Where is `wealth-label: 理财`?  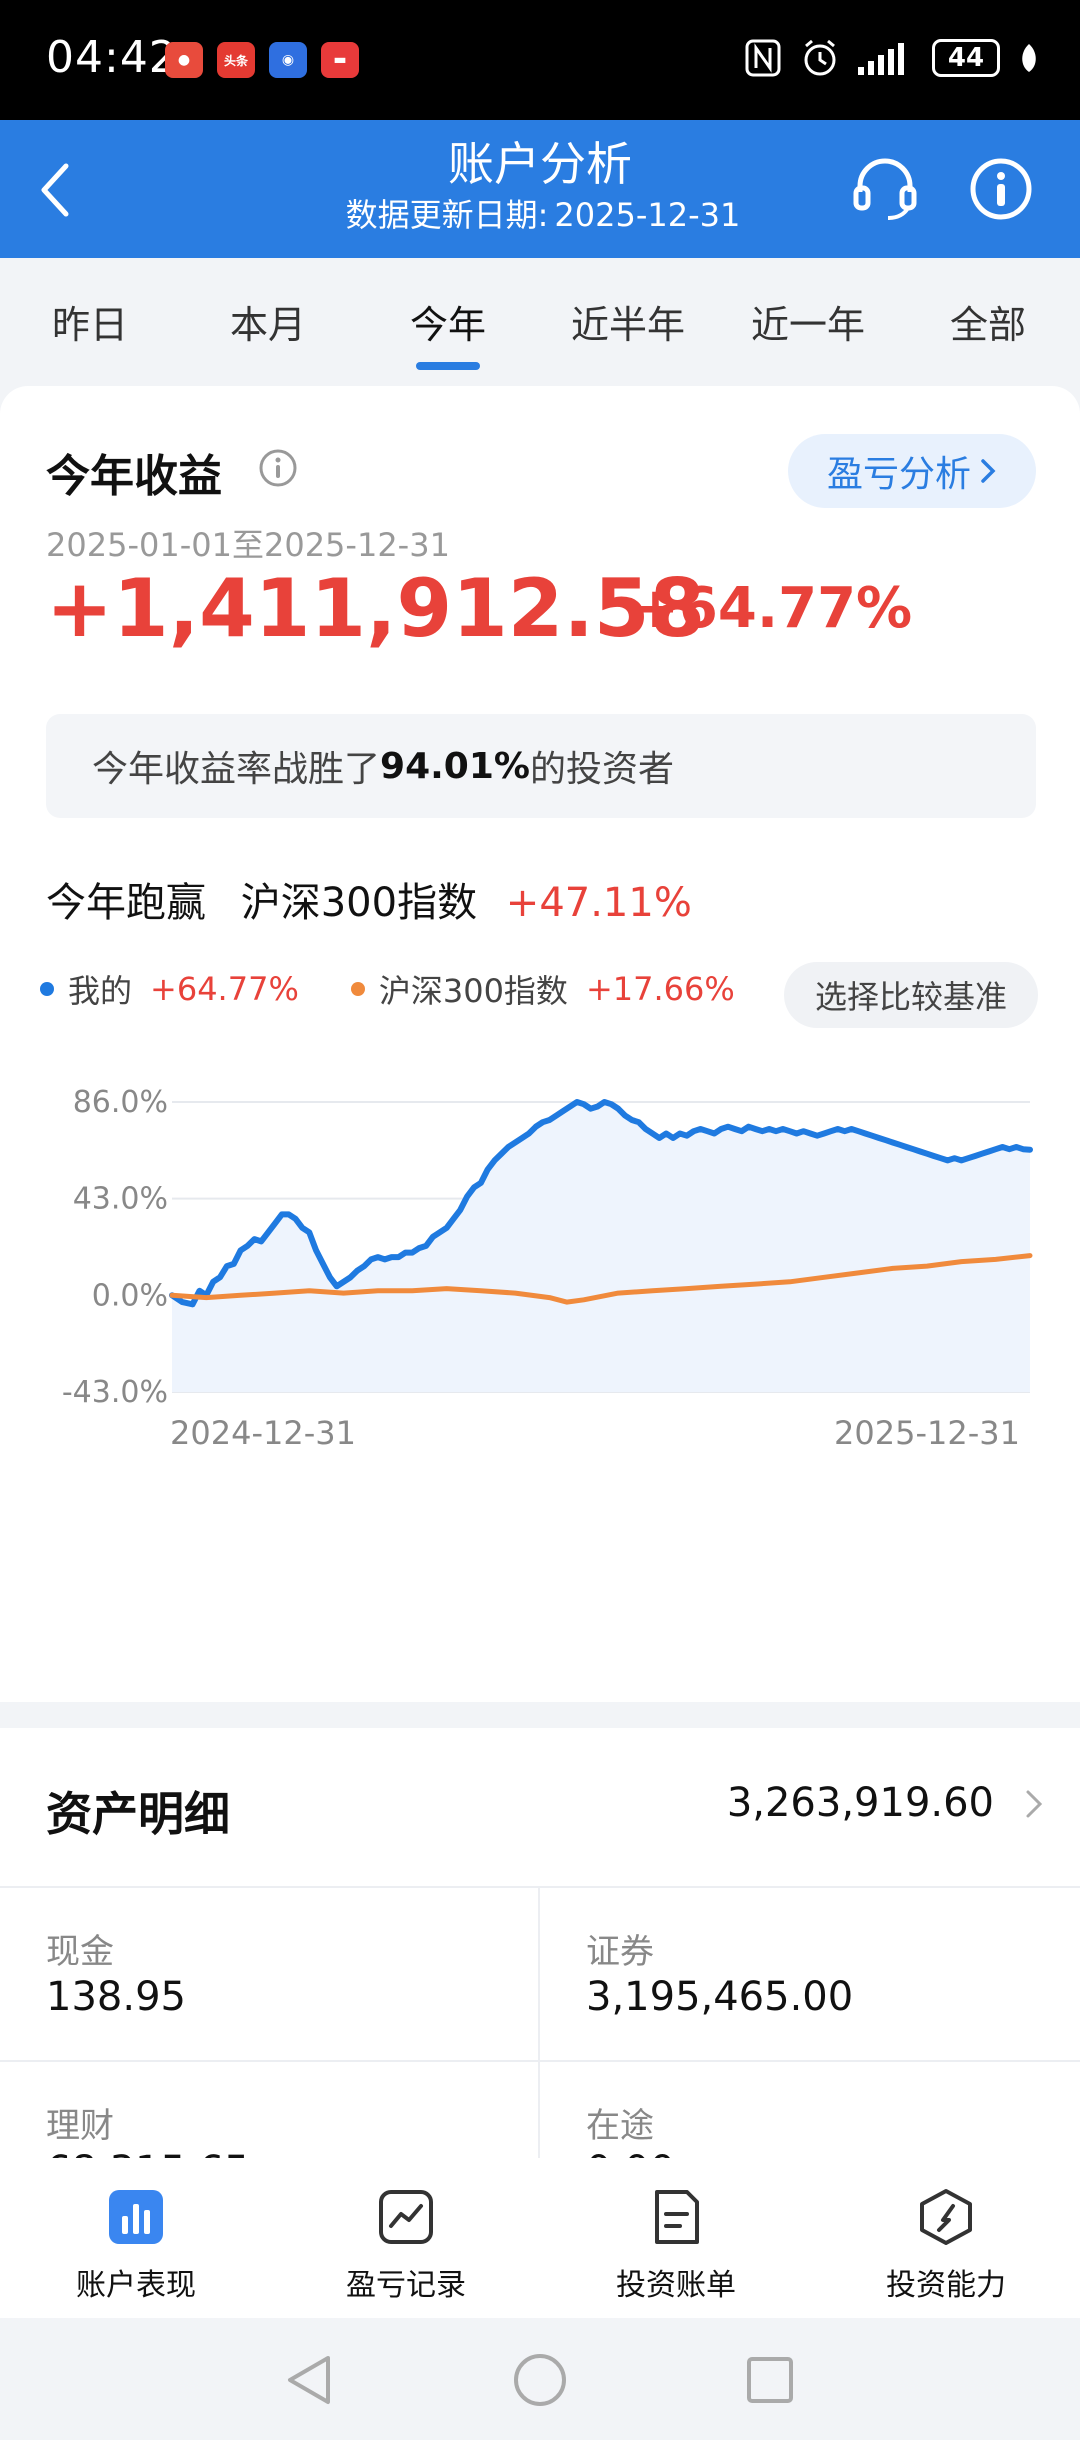 wealth-label: 理财 is located at coordinates (80, 2126).